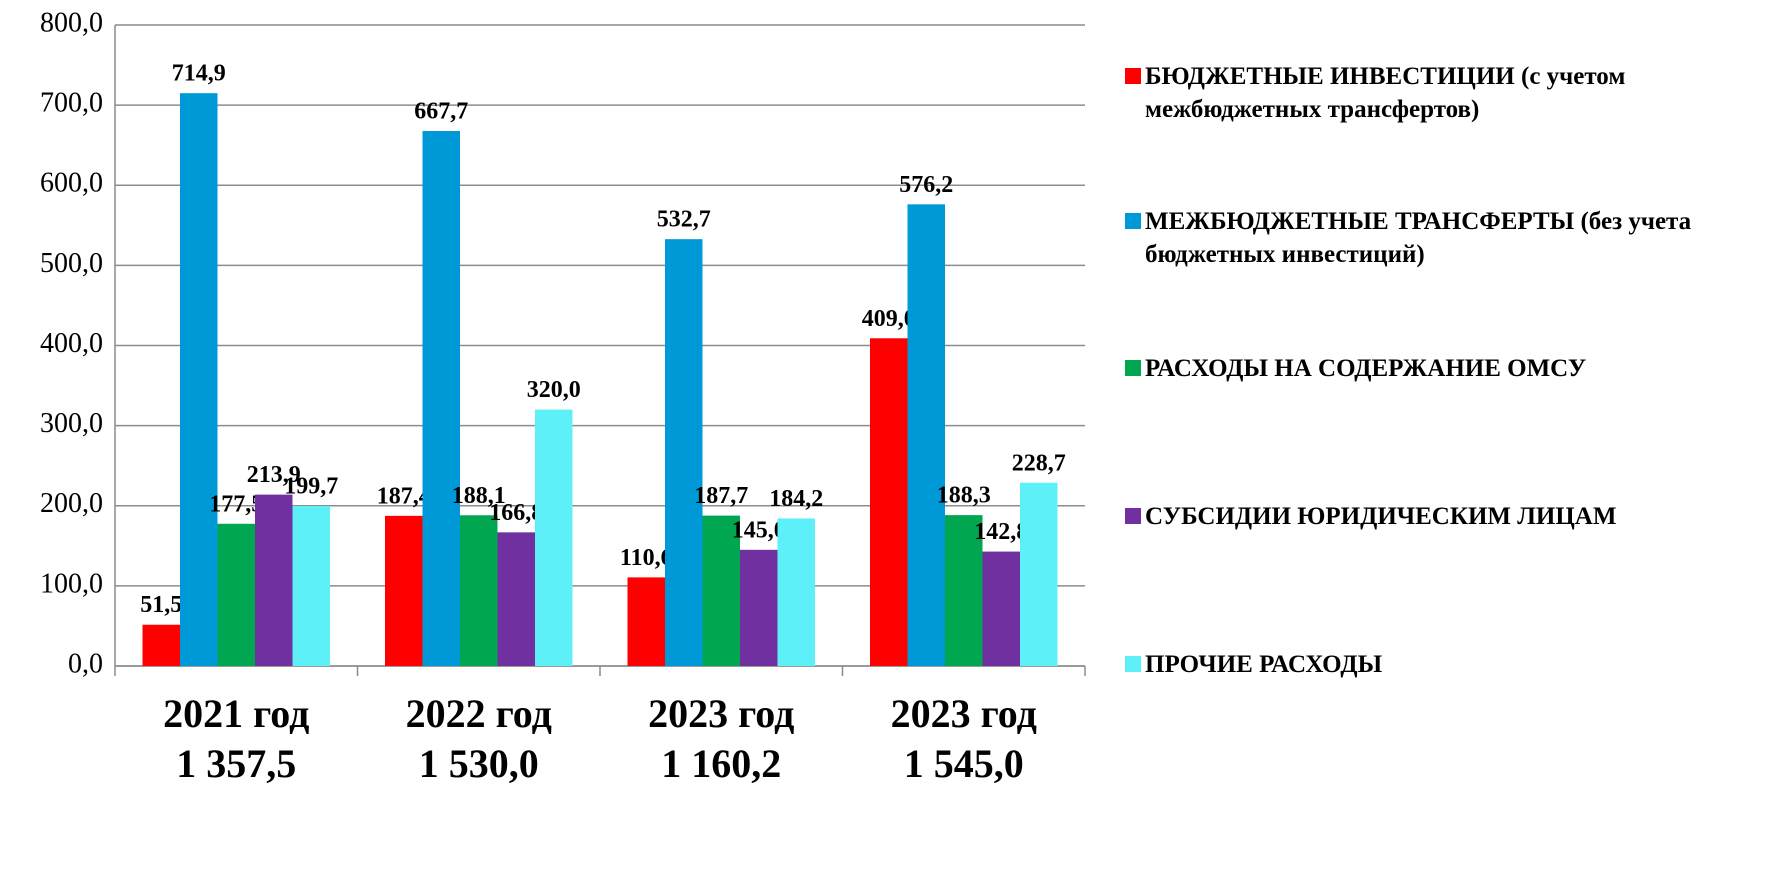 The image size is (1771, 888). Describe the element at coordinates (85, 663) in the screenshot. I see `y-tick-label: 0,0` at that location.